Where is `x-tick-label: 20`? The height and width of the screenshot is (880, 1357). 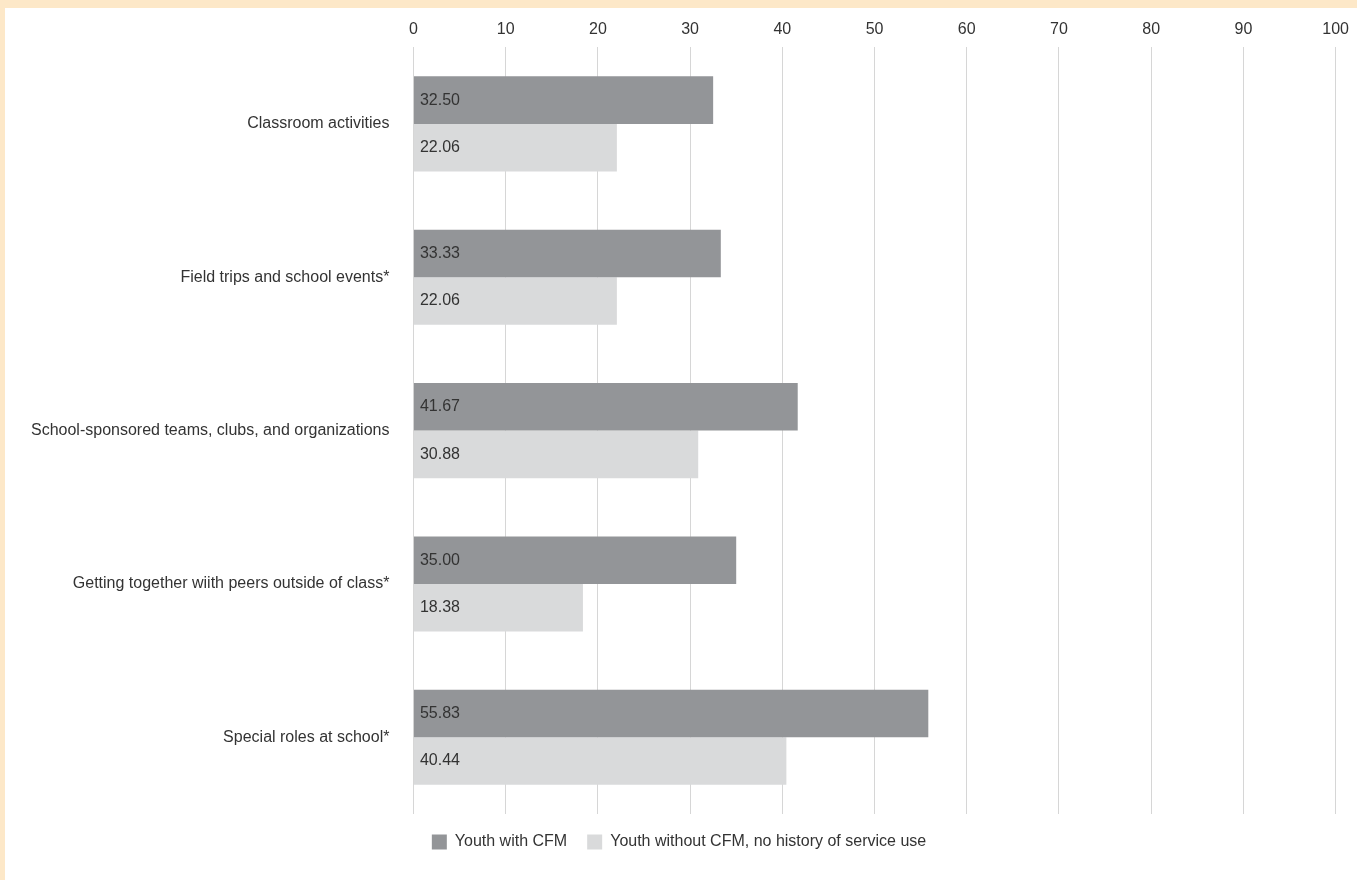
x-tick-label: 20 is located at coordinates (597, 29).